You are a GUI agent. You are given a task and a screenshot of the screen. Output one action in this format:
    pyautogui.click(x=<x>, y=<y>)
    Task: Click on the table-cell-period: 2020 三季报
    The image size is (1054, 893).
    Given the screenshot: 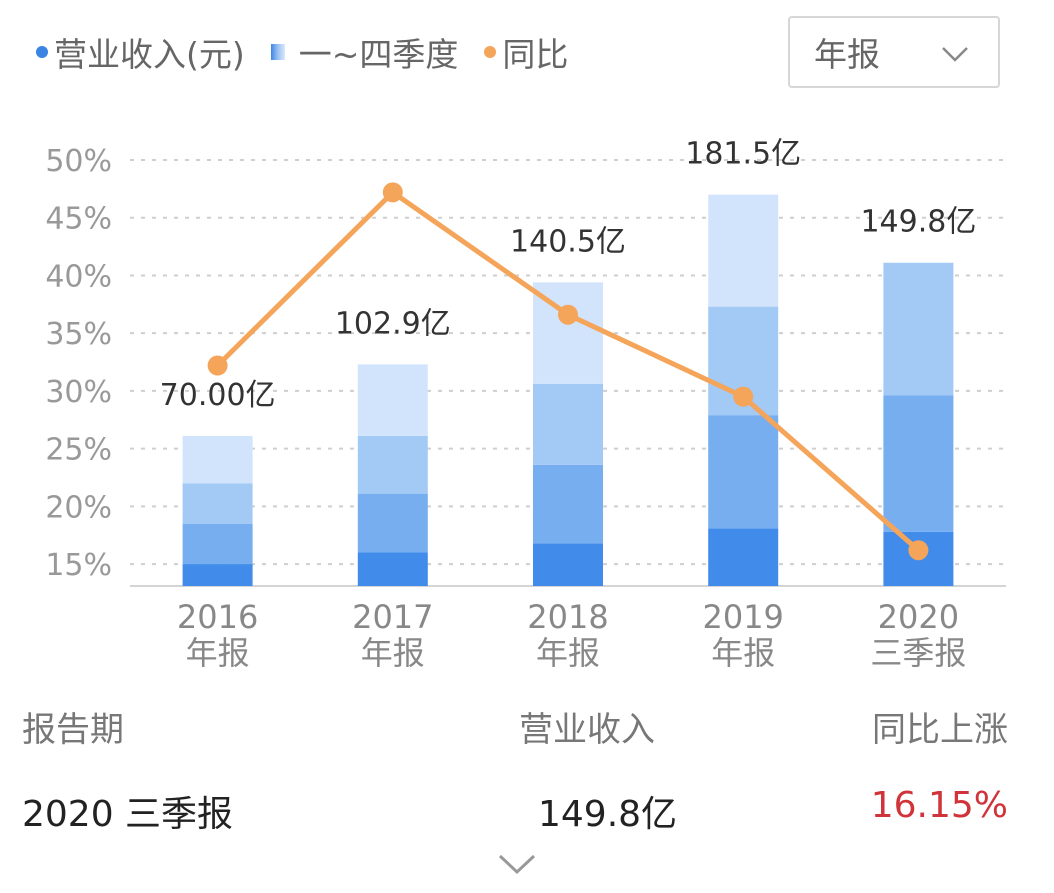 What is the action you would take?
    pyautogui.click(x=128, y=814)
    